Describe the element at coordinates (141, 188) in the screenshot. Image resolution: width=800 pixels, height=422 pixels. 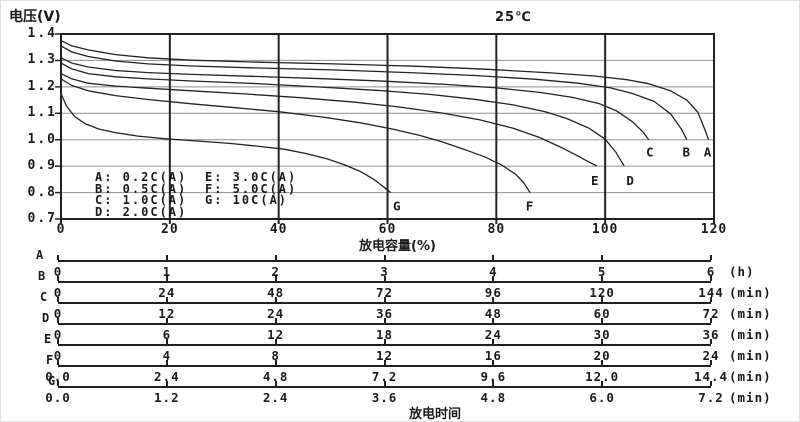
I see `legend-entry: B: 0.5C(A)` at that location.